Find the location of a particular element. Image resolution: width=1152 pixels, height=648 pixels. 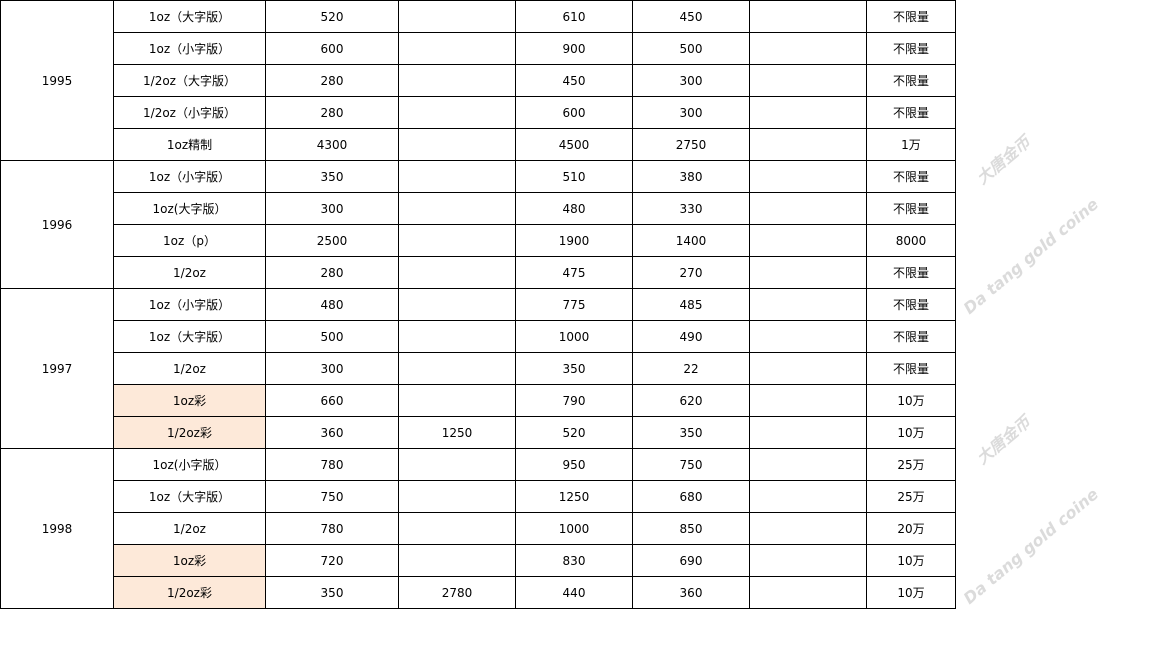

value-cell: 610 is located at coordinates (574, 16).